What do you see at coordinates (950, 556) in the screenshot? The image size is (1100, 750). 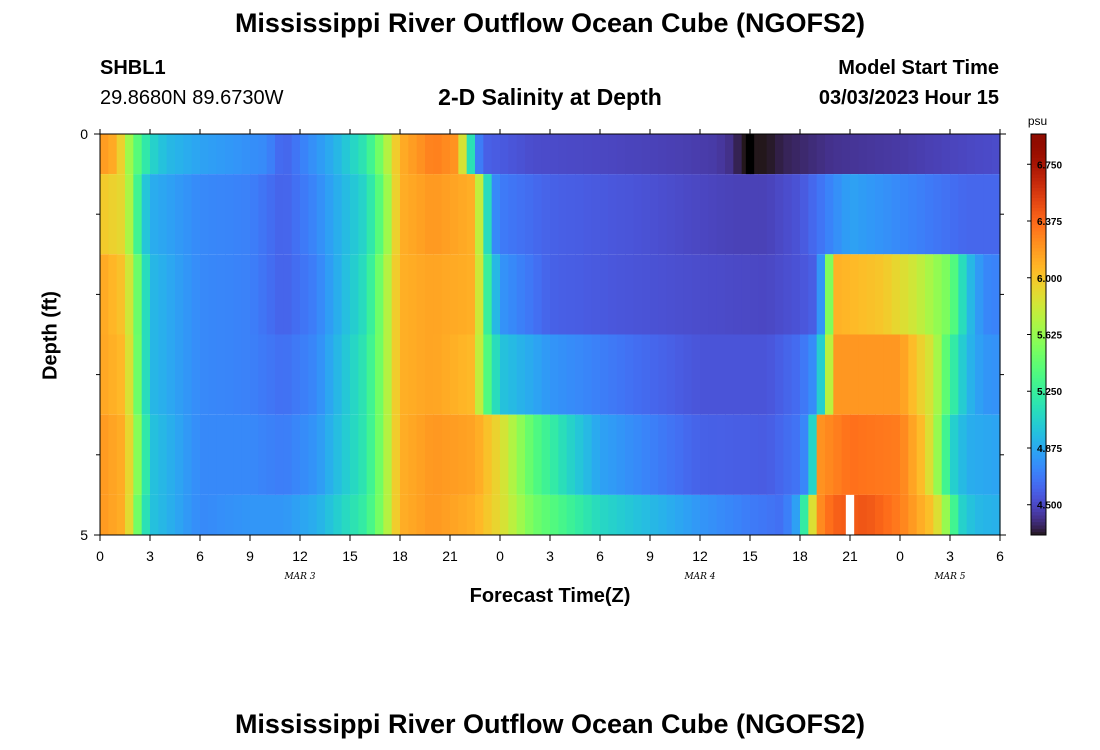 I see `x-tick-label: 3` at bounding box center [950, 556].